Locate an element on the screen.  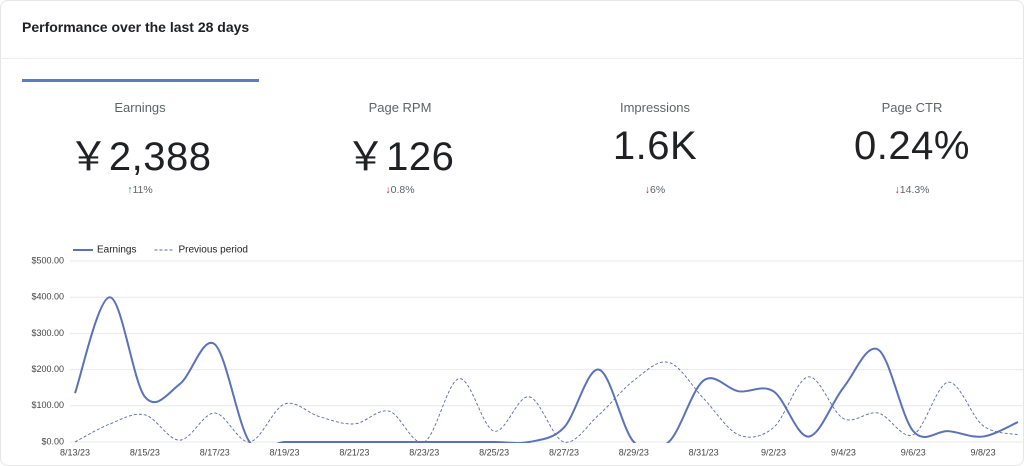
change-text: 14.3% is located at coordinates (914, 190).